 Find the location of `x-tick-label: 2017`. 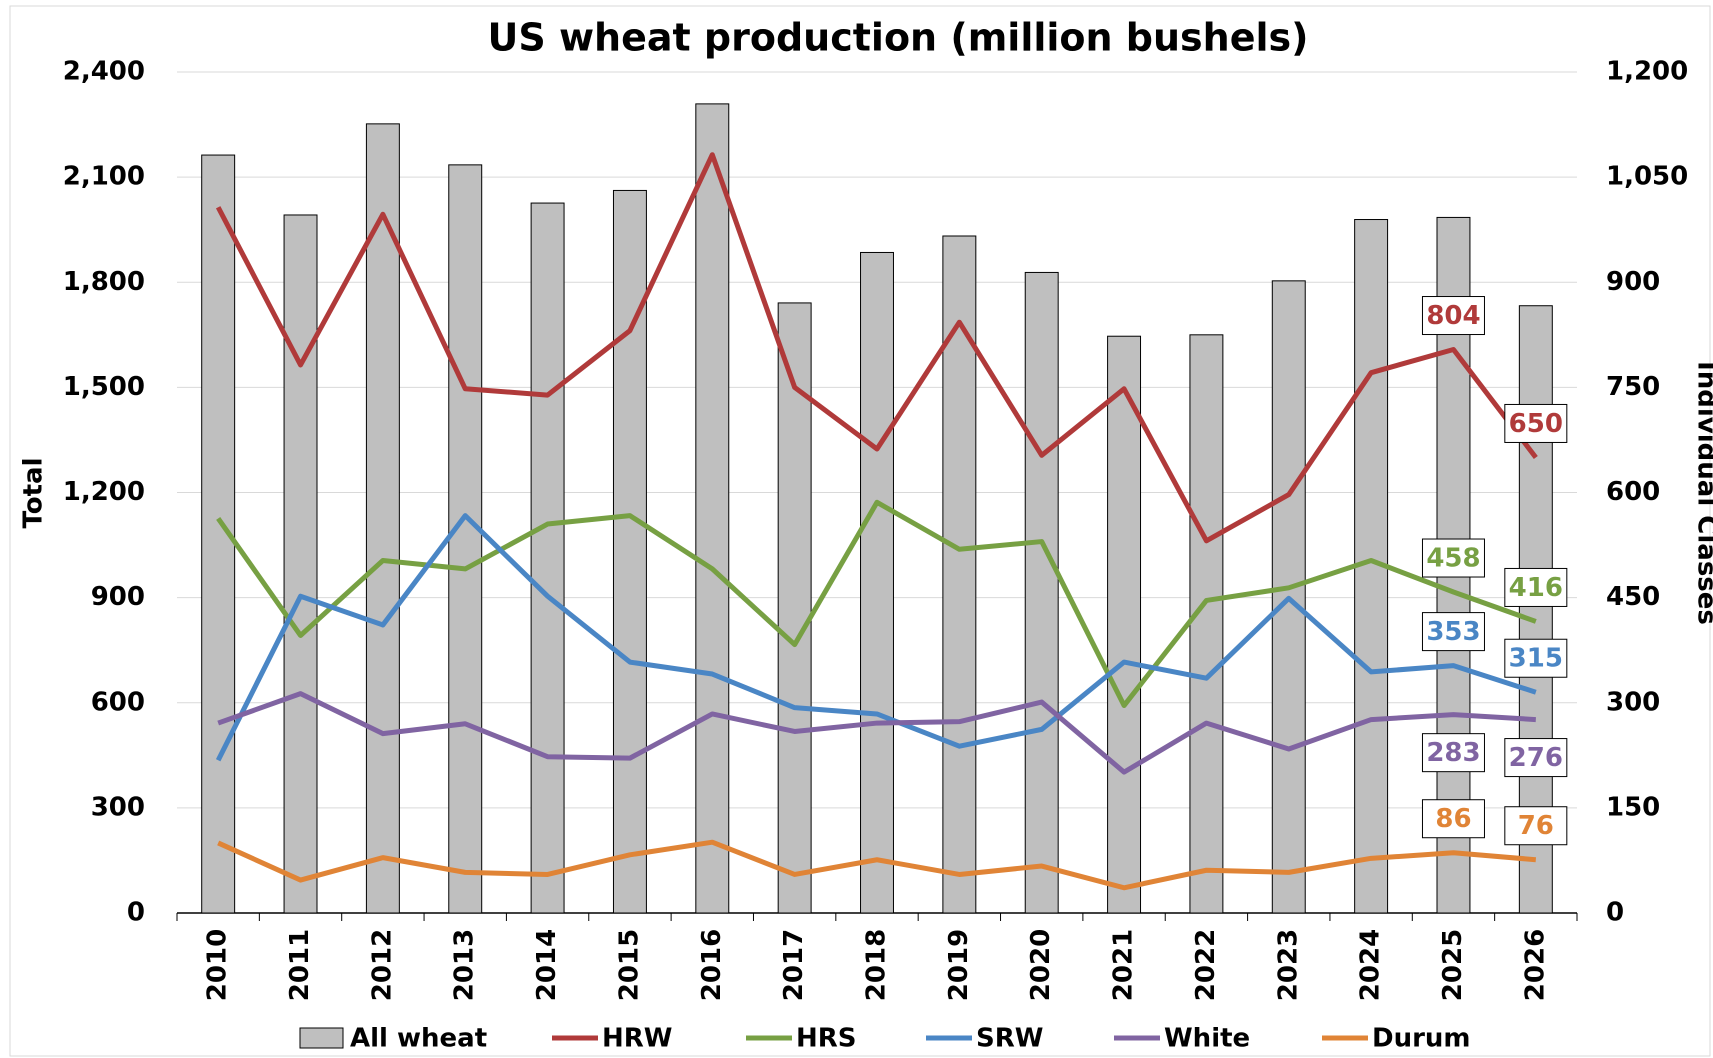

x-tick-label: 2017 is located at coordinates (794, 965).